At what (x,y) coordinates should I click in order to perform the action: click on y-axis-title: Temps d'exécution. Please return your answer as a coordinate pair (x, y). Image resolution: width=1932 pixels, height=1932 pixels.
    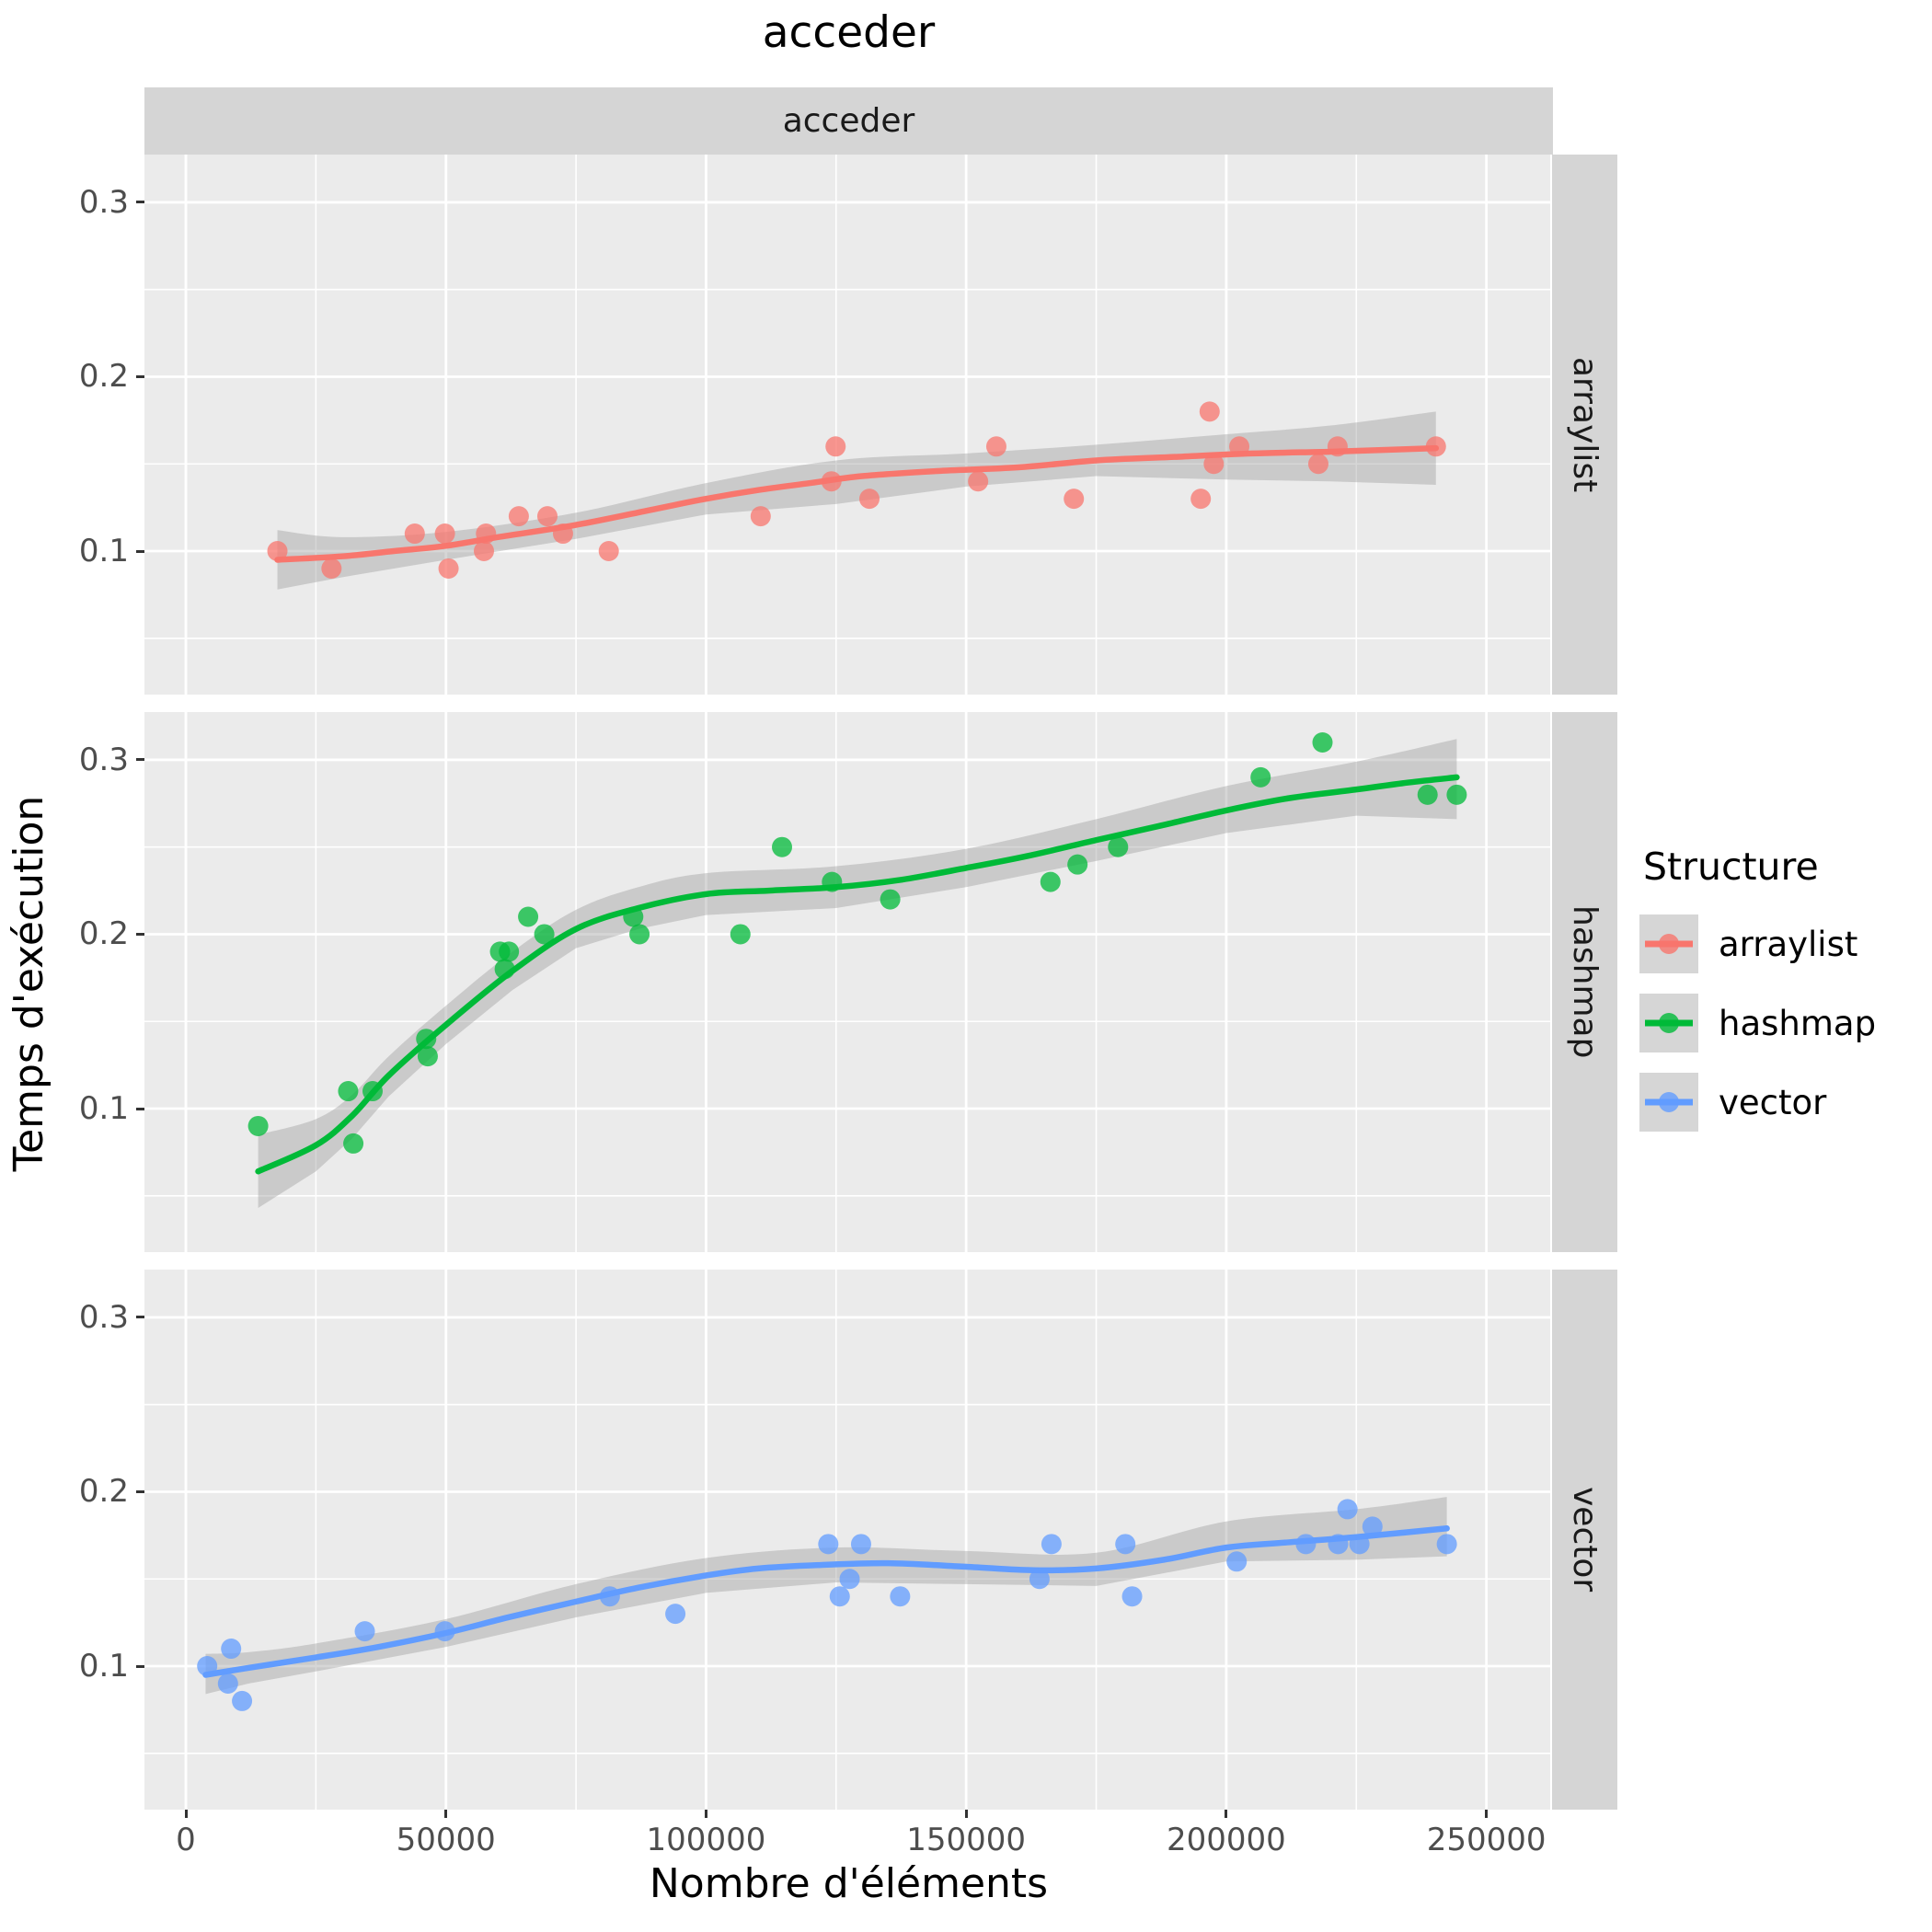
    Looking at the image, I should click on (29, 983).